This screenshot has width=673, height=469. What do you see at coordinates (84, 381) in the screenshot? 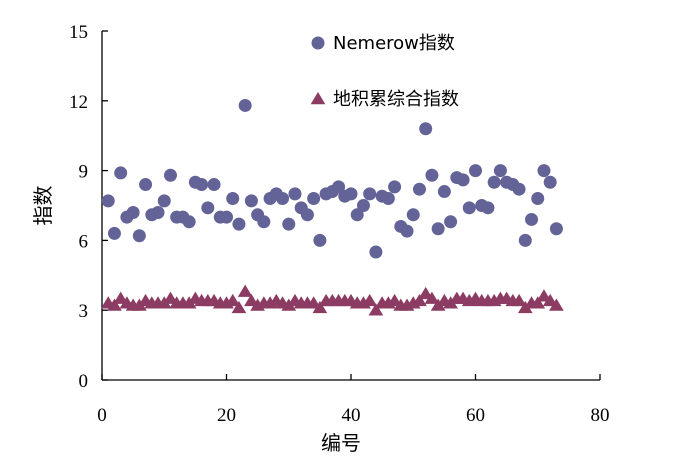
I see `y-tick-label: 0` at bounding box center [84, 381].